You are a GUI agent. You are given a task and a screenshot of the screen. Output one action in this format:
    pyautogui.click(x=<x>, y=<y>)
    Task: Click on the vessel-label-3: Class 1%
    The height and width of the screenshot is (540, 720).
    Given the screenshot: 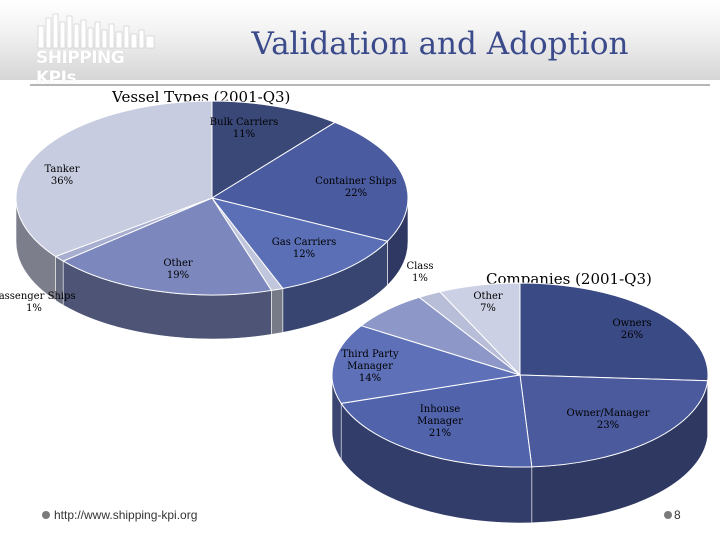 What is the action you would take?
    pyautogui.click(x=419, y=272)
    